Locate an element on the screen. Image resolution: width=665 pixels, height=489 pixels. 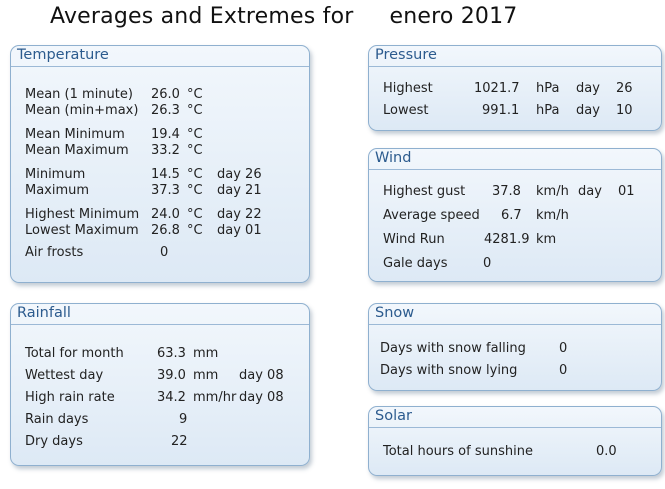
pressure-label-highest: Highest is located at coordinates (408, 88).